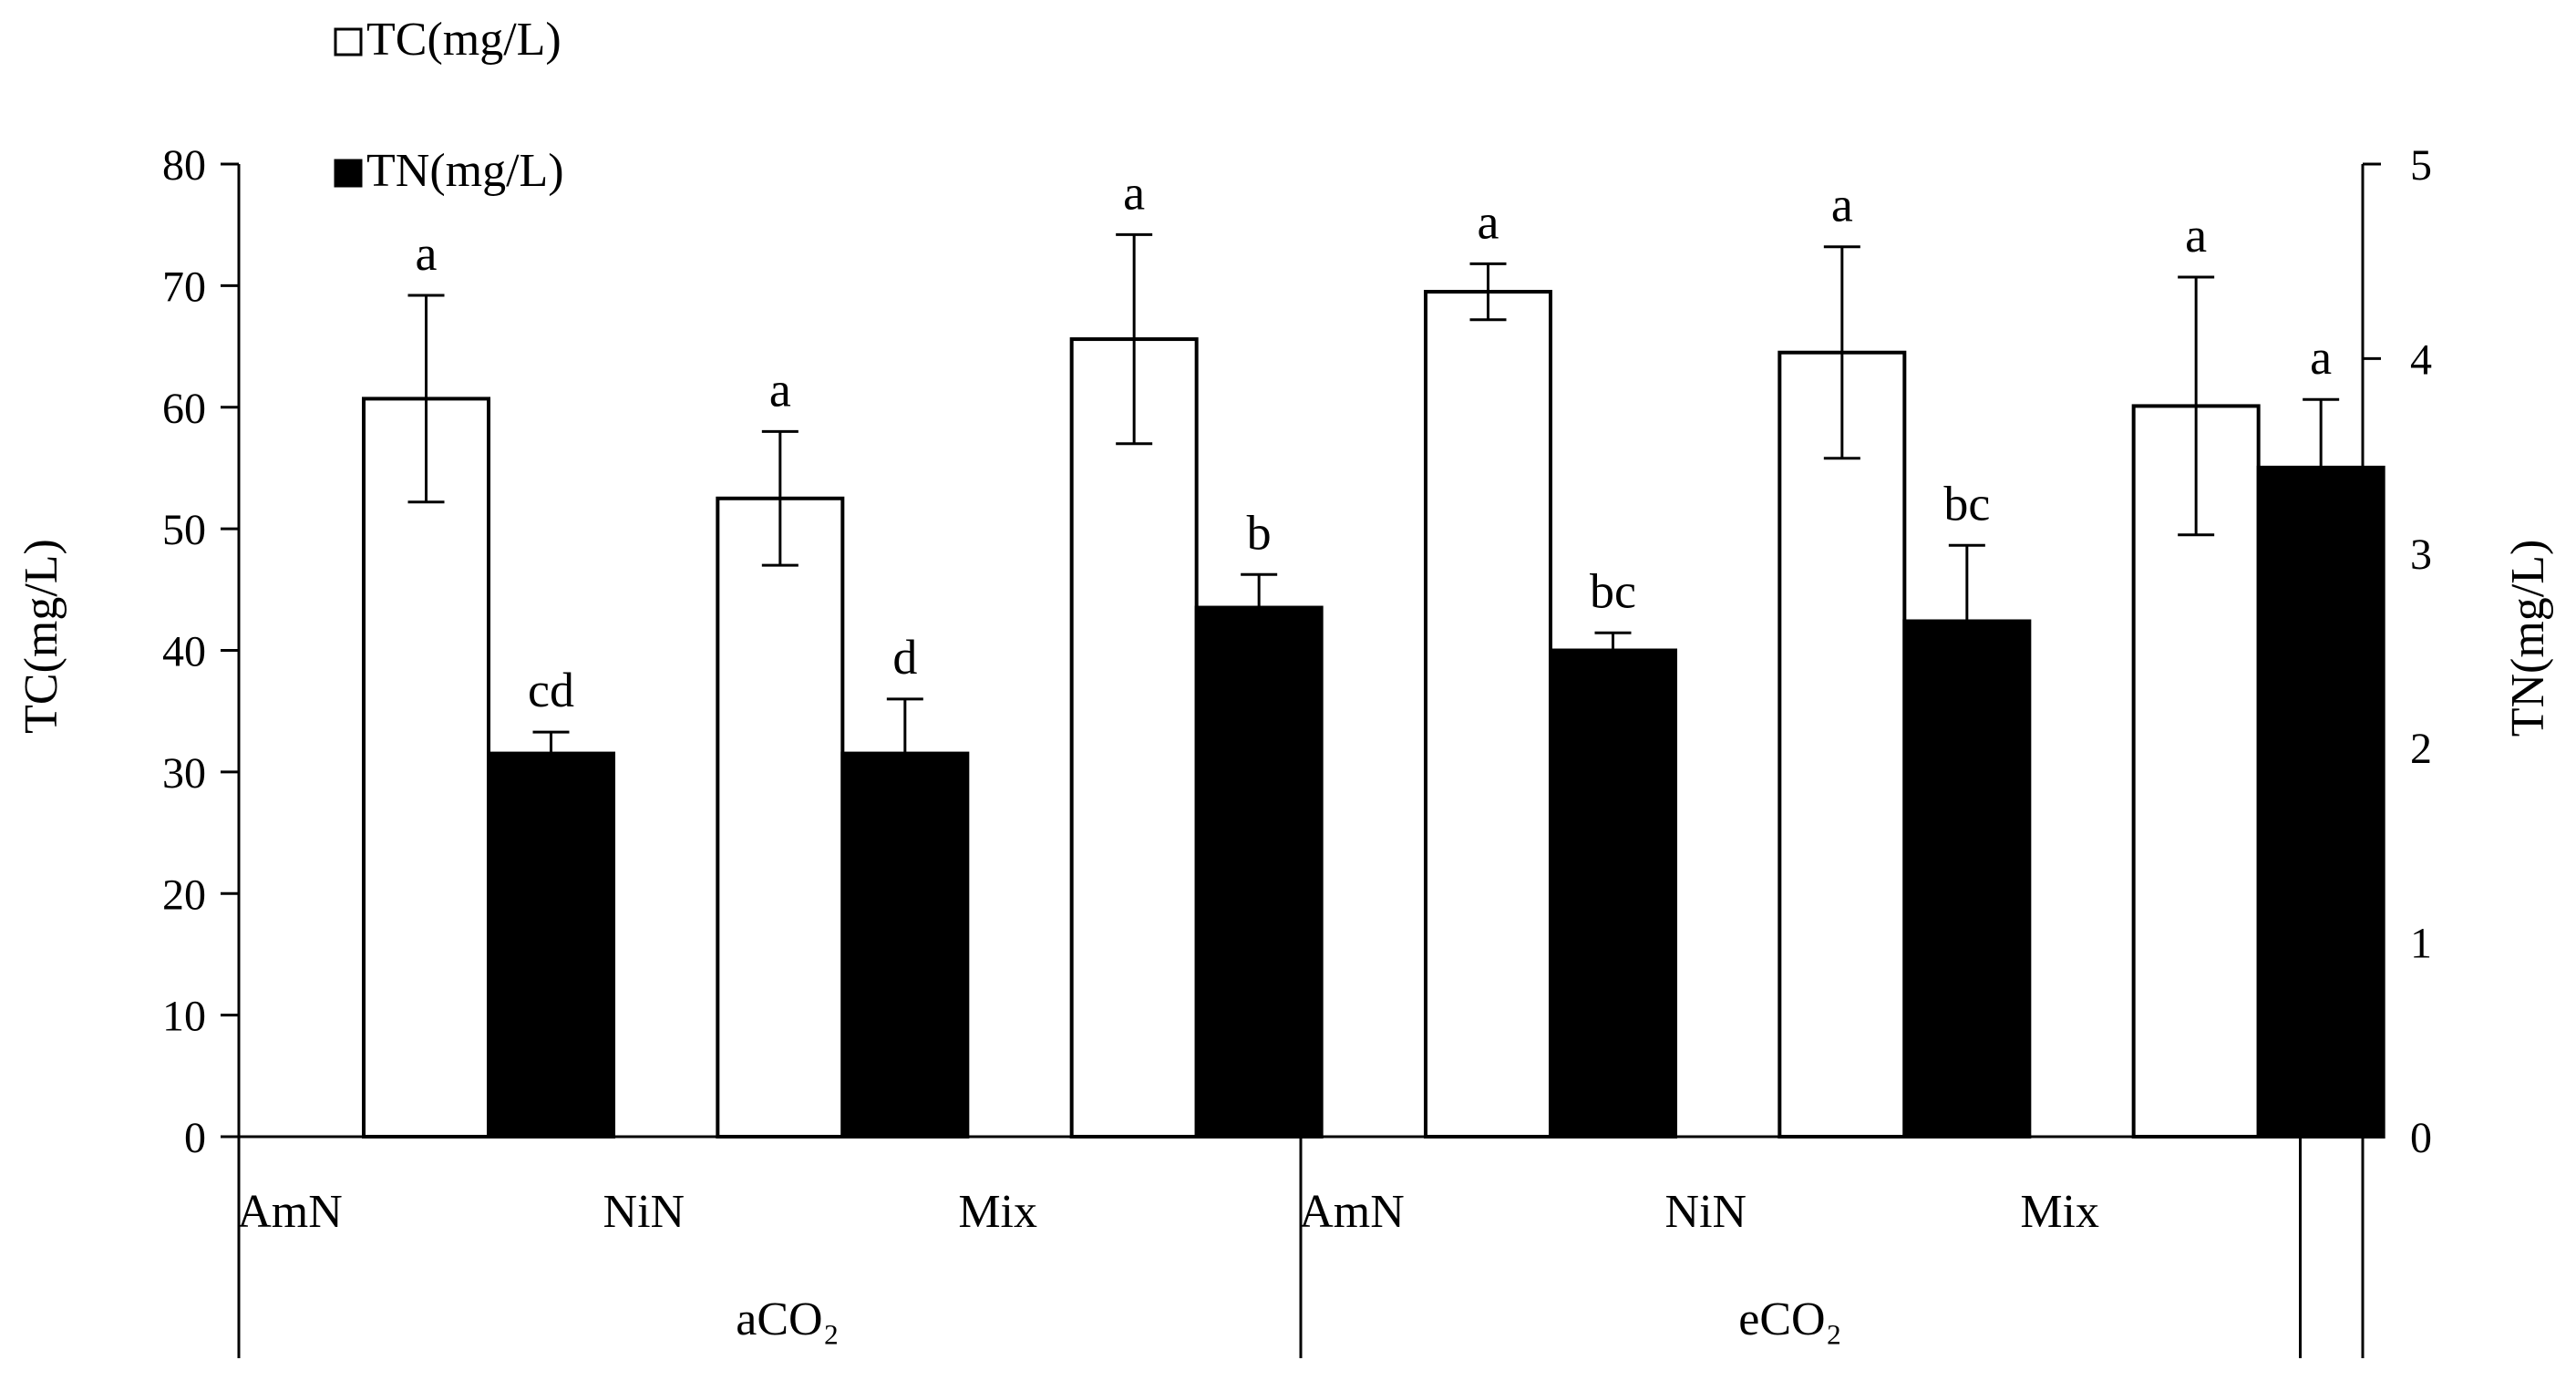  I want to click on legend-label-tc: TC(mg/L), so click(464, 40).